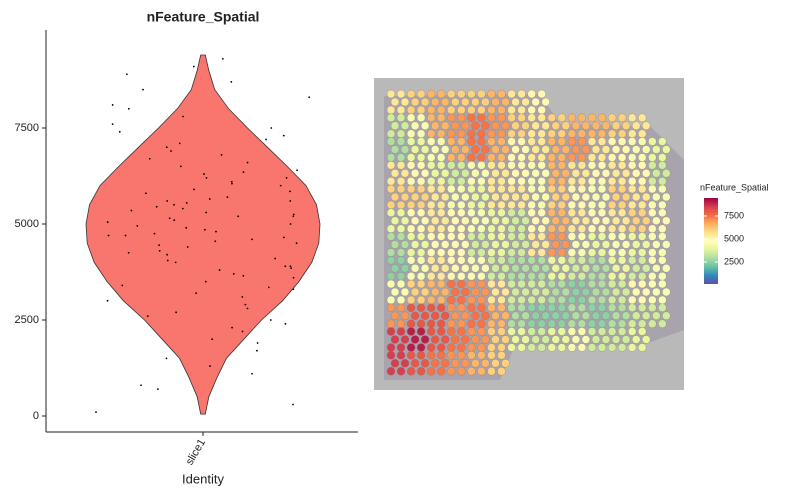 The height and width of the screenshot is (500, 800). What do you see at coordinates (734, 238) in the screenshot?
I see `colorbar-label: 5000` at bounding box center [734, 238].